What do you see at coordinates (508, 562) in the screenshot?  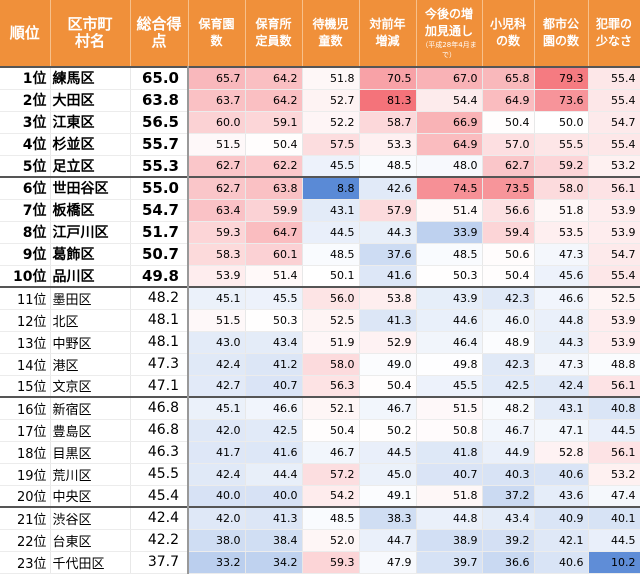 I see `score-cell: 36.6` at bounding box center [508, 562].